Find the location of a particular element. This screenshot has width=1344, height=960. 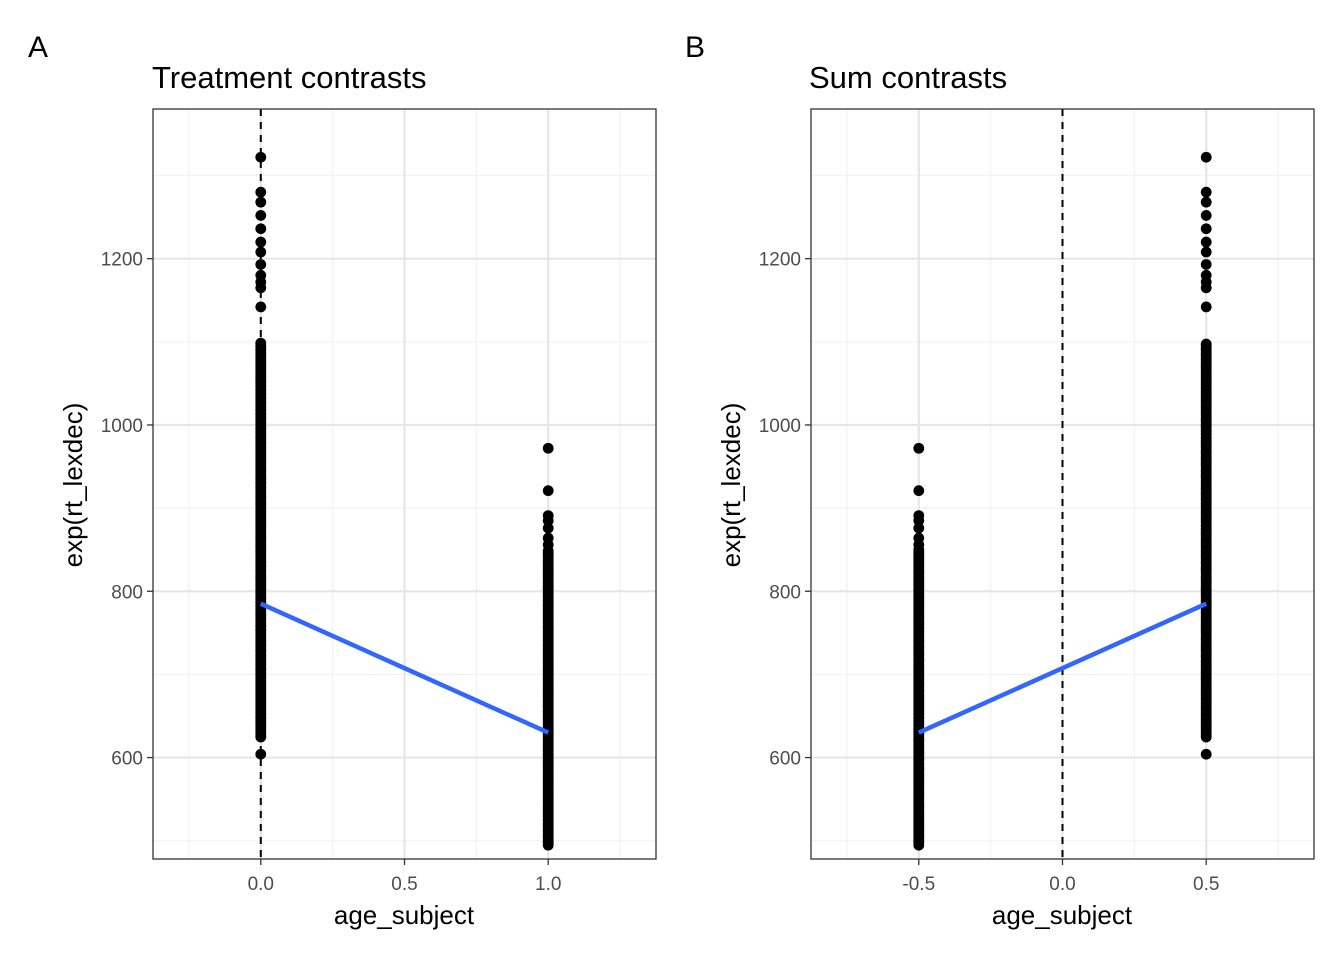

x-axis-title-b: age_subject is located at coordinates (1062, 915).